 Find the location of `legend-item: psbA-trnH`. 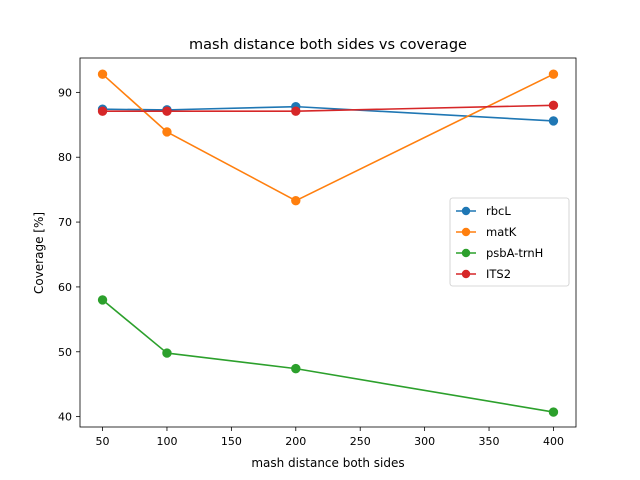

legend-item: psbA-trnH is located at coordinates (499, 253).